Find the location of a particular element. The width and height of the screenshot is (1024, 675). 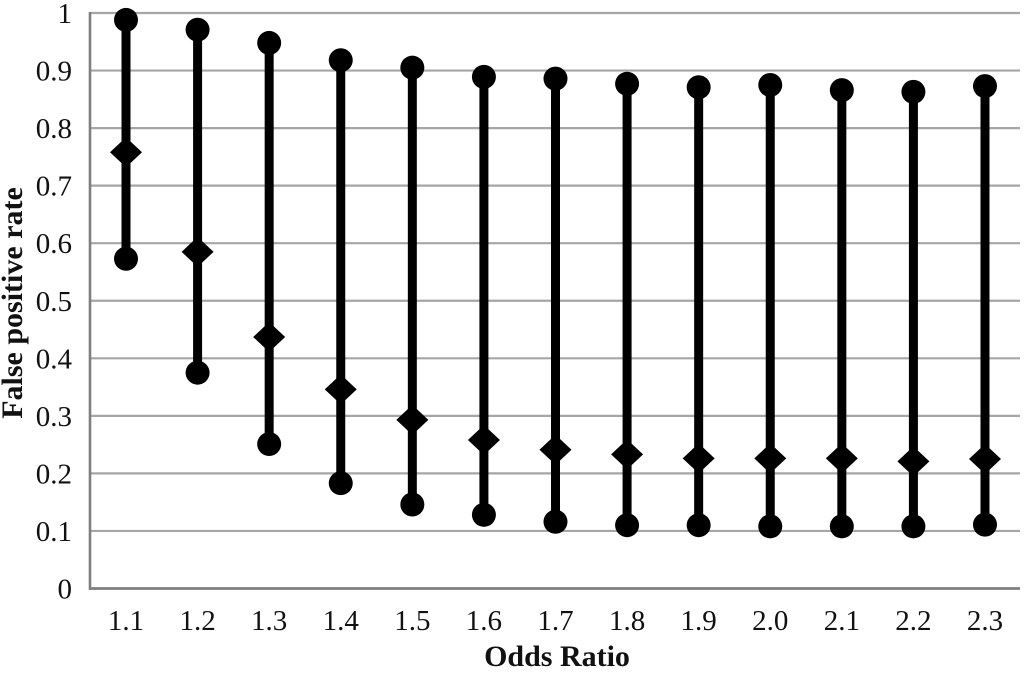

y-tick-label: 0.2 is located at coordinates (54, 474).